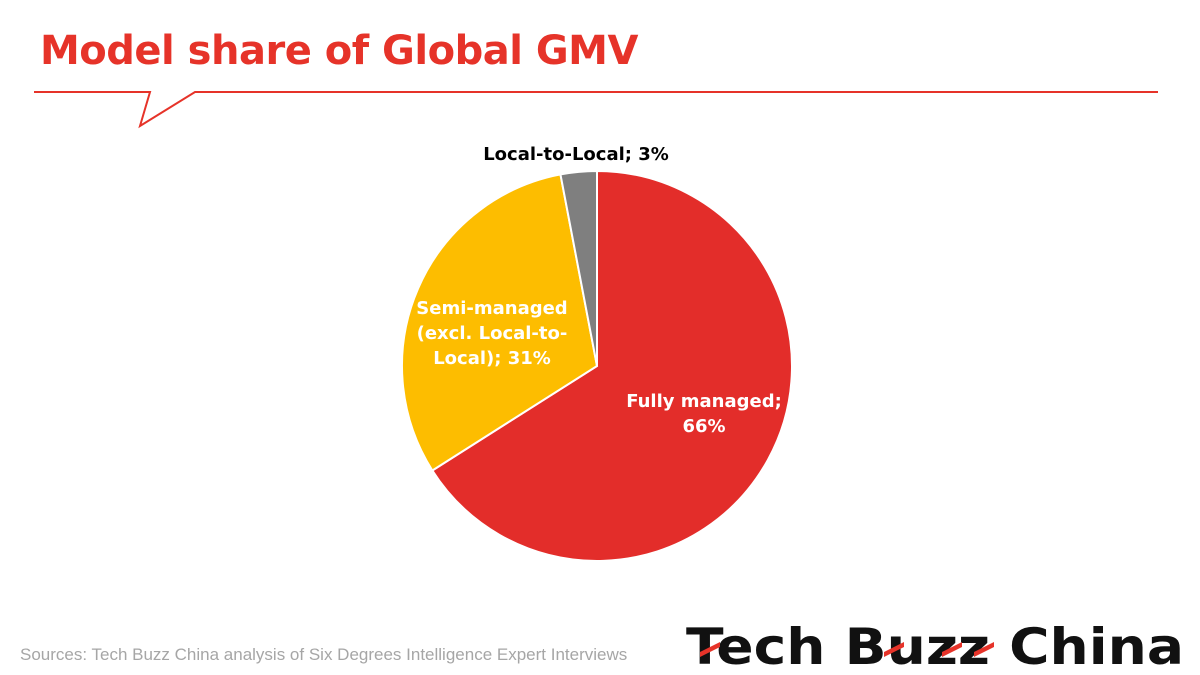 This screenshot has height=675, width=1200. I want to click on tech-buzz-china-logo: Tech Buzz China, so click(935, 646).